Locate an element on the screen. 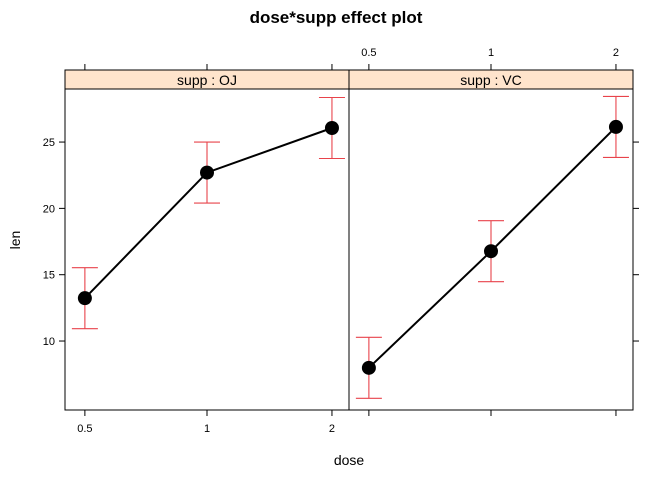 The image size is (672, 480). y-tick-label: 25 is located at coordinates (49, 143).